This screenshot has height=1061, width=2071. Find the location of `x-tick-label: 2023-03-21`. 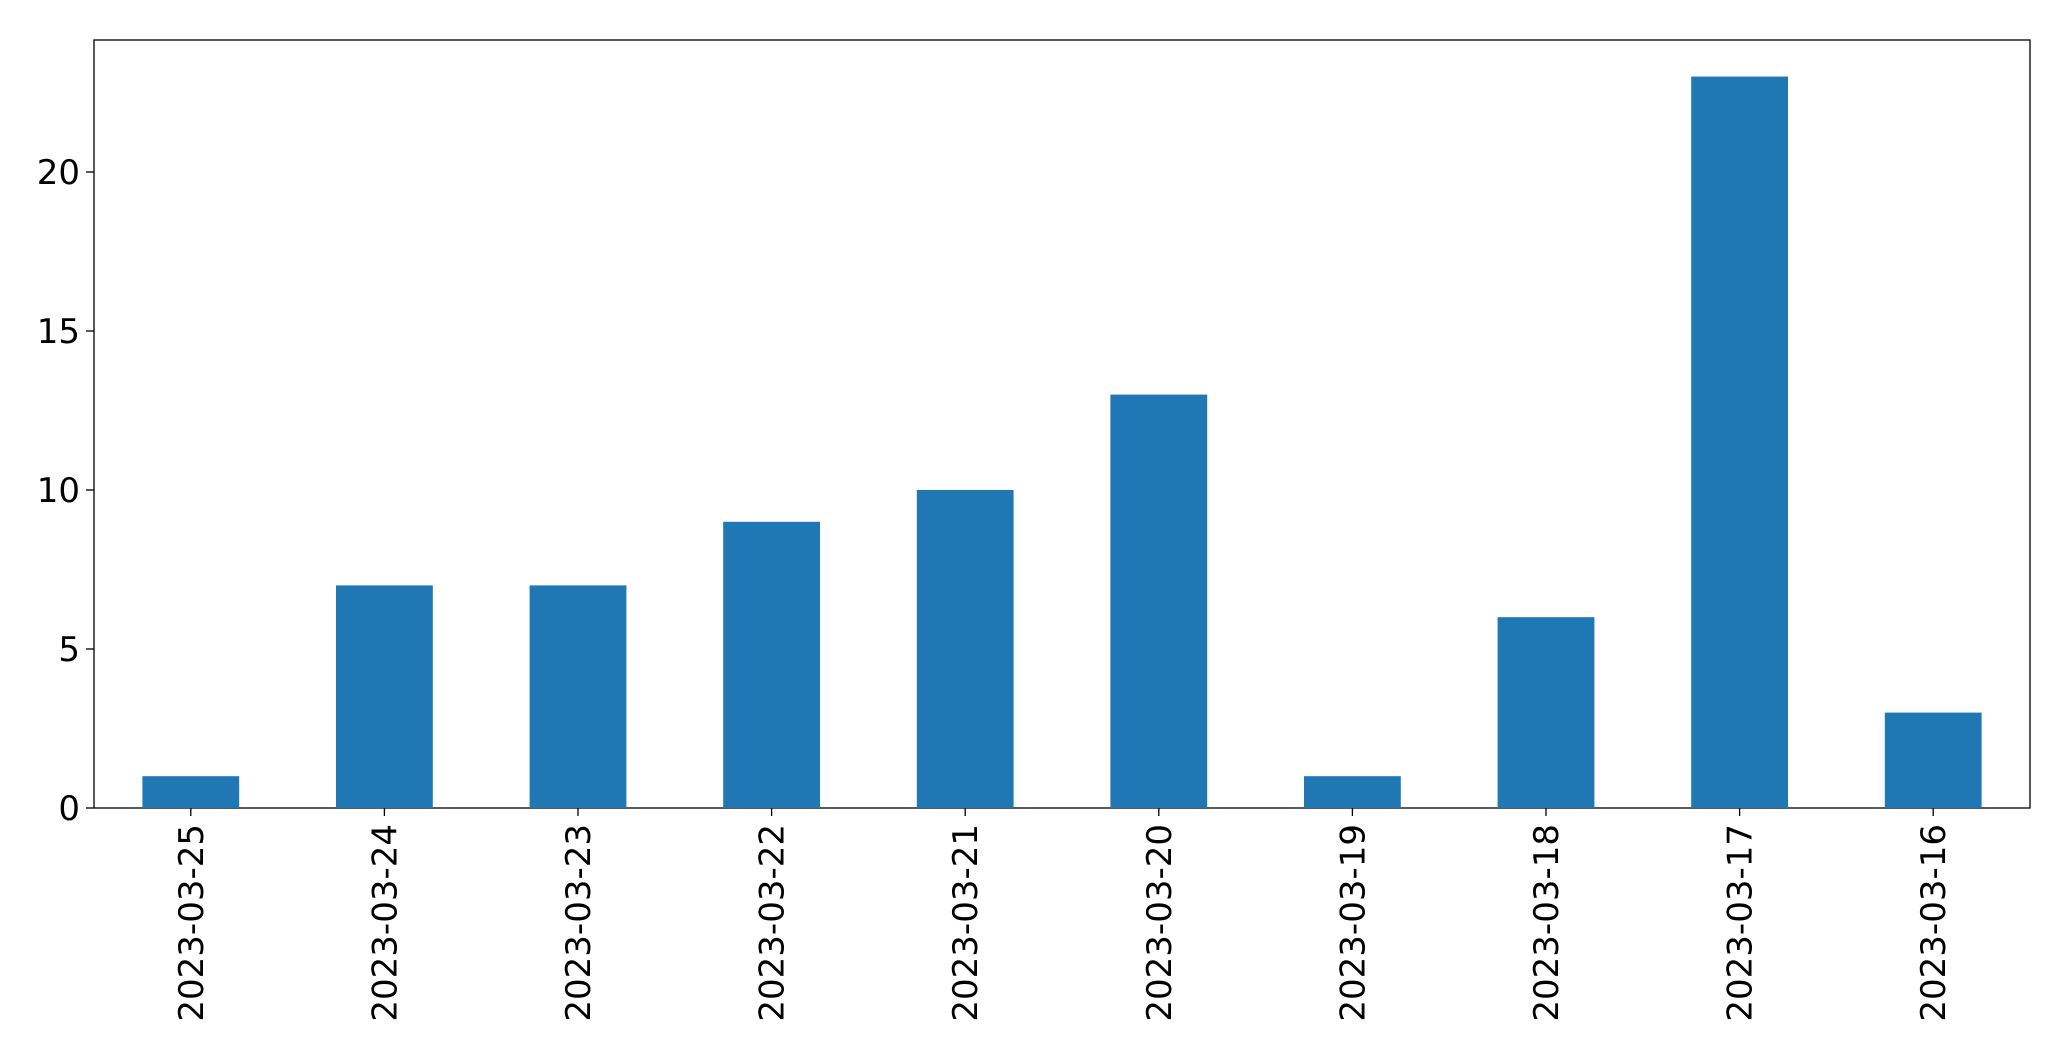

x-tick-label: 2023-03-21 is located at coordinates (966, 923).